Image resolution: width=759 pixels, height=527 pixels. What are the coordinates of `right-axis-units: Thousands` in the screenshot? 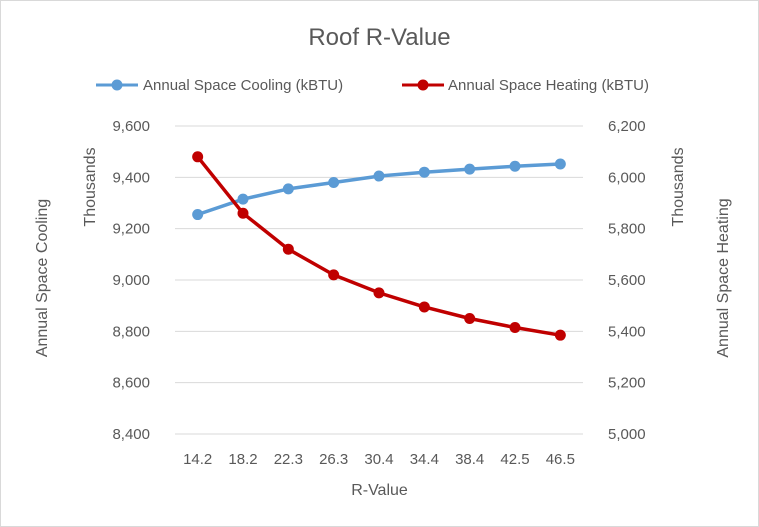 It's located at (678, 186).